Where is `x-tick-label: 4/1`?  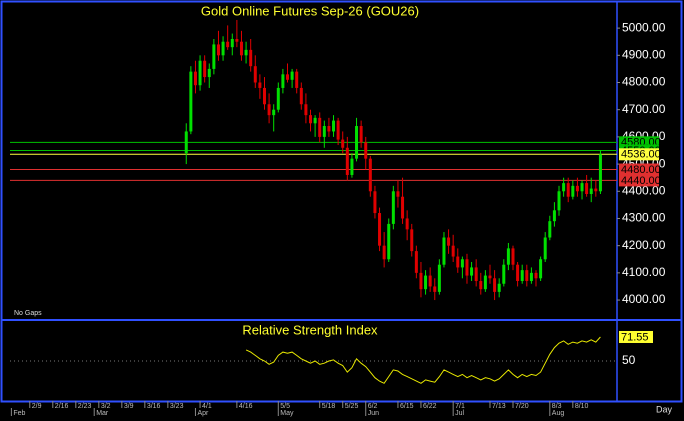
x-tick-label: 4/1 is located at coordinates (207, 406).